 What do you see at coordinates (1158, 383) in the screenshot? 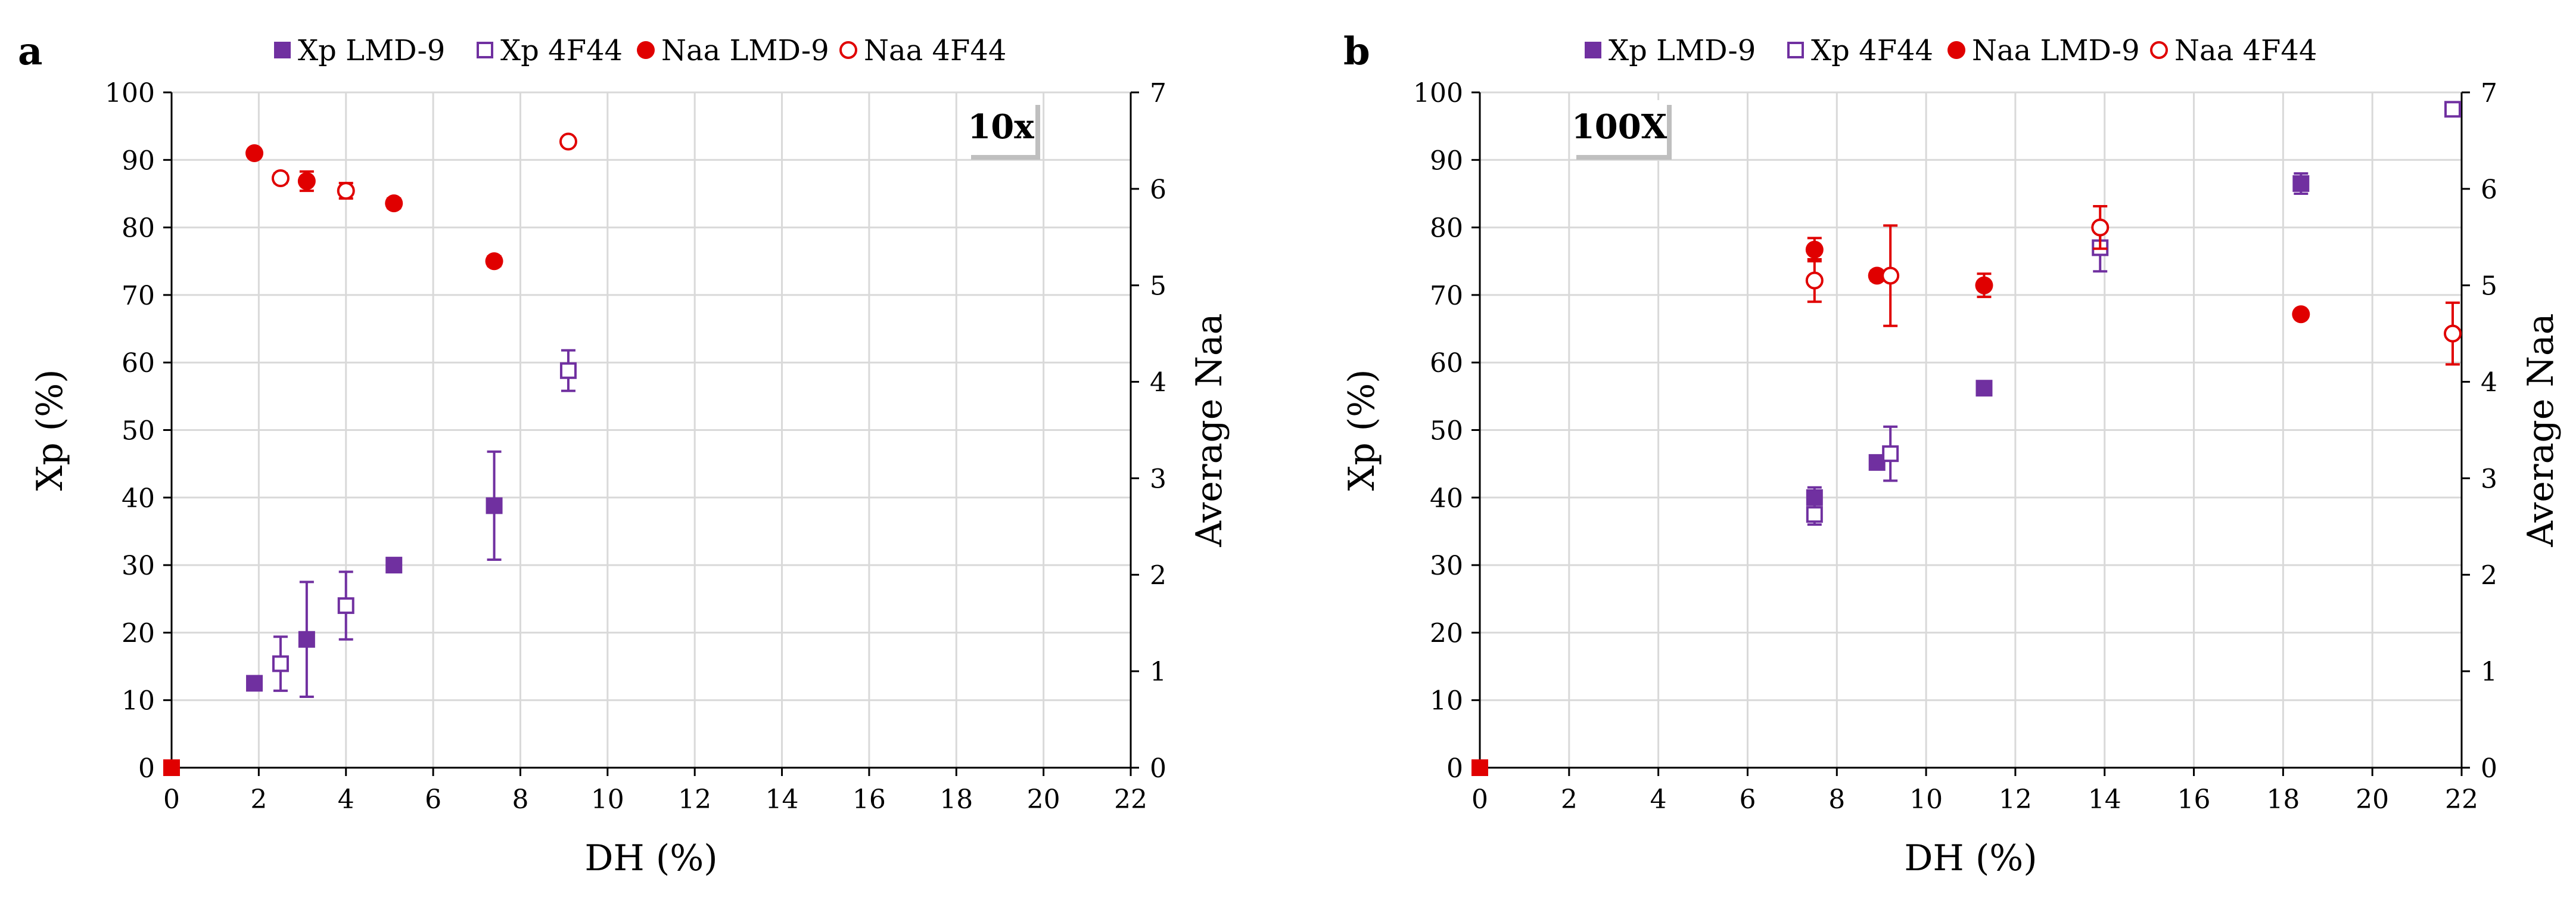
I see `y2-tick-label: 4` at bounding box center [1158, 383].